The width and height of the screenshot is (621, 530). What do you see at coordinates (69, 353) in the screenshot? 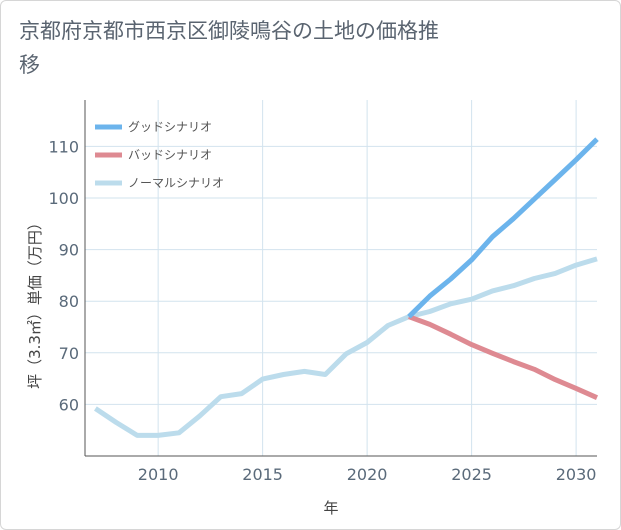
I see `y-tick-label-70: 70` at bounding box center [69, 353].